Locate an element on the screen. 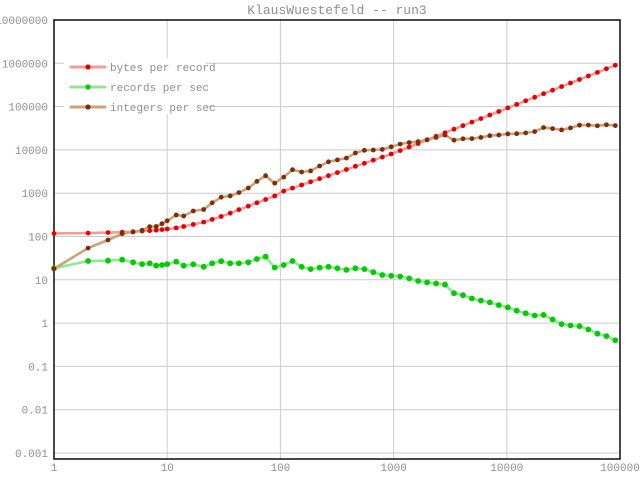 The width and height of the screenshot is (640, 480). legend-item: records per sec is located at coordinates (139, 89).